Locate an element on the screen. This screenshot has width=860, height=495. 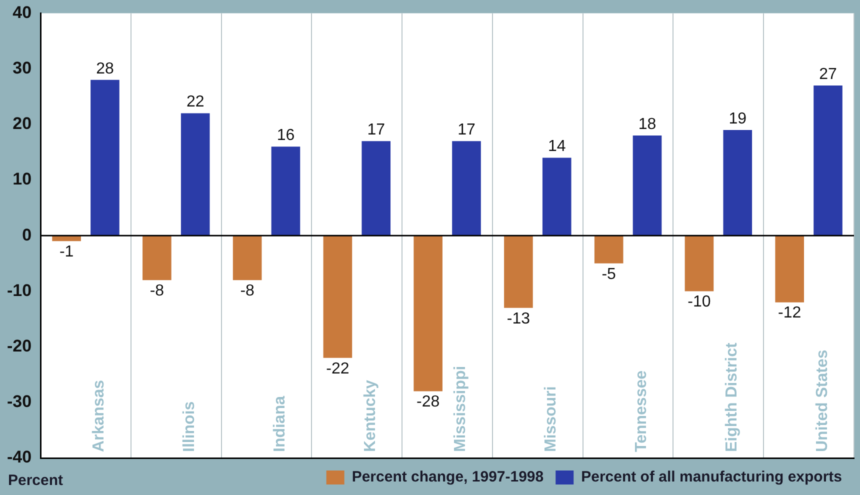
data-label: 19 is located at coordinates (737, 119).